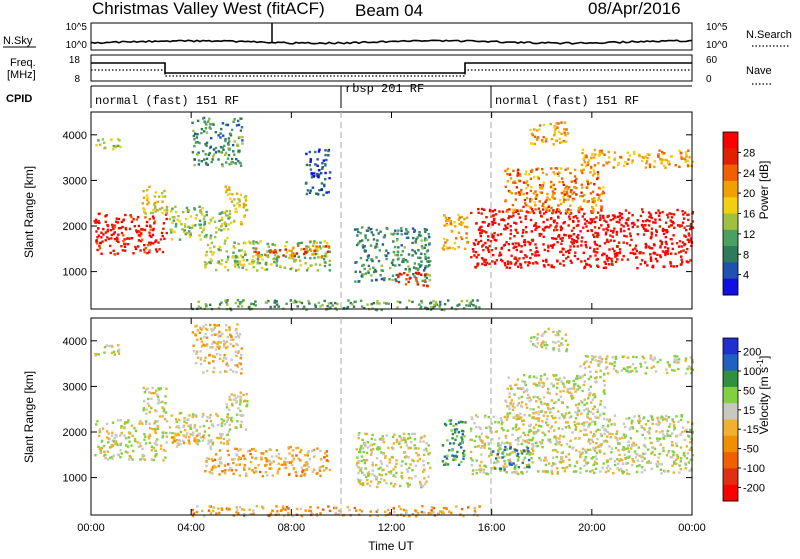  What do you see at coordinates (191, 528) in the screenshot?
I see `x-tick-label: 04:00` at bounding box center [191, 528].